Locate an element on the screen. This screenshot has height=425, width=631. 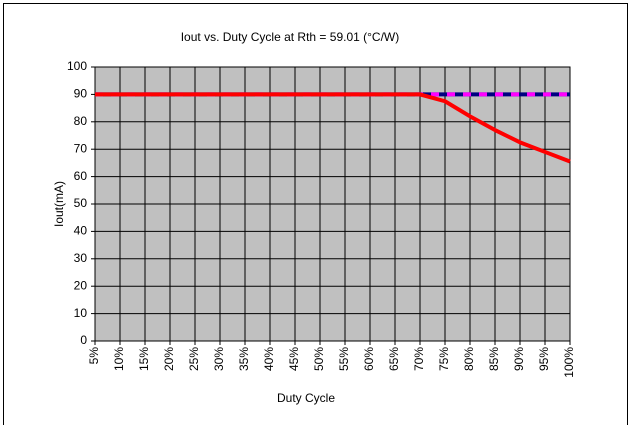
x-tick-label: 45% is located at coordinates (294, 359).